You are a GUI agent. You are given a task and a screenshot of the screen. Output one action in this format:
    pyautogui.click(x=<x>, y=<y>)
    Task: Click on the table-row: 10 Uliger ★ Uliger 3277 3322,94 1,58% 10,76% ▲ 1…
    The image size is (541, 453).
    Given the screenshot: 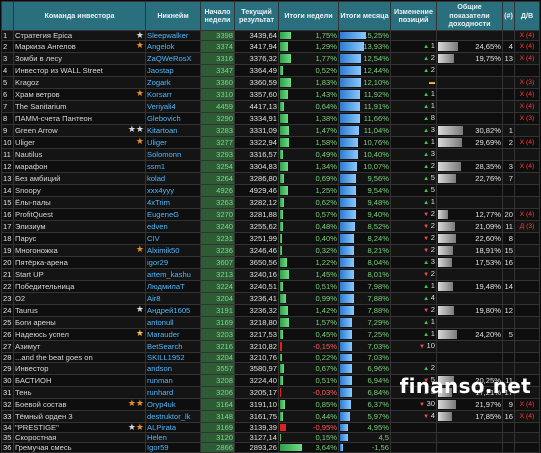 What is the action you would take?
    pyautogui.click(x=270, y=143)
    